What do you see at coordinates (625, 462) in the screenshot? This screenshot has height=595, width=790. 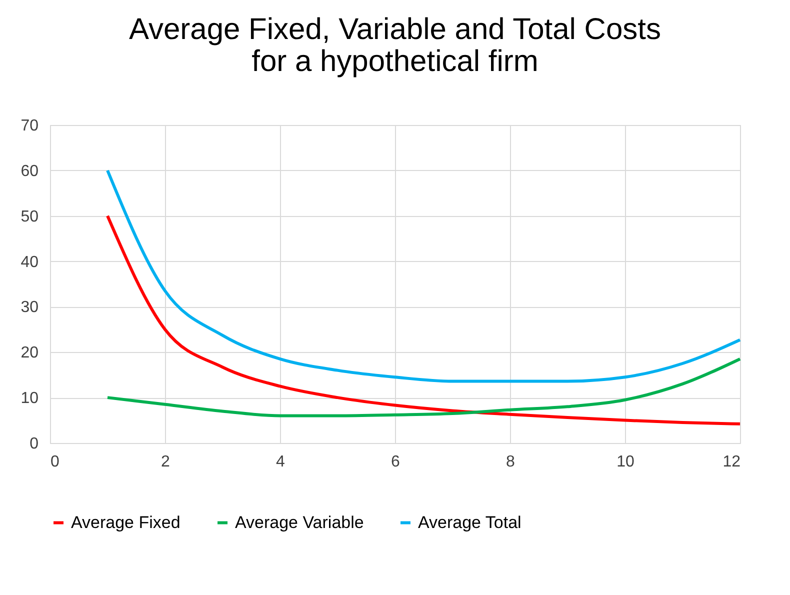 I see `x-tick-label: 10` at bounding box center [625, 462].